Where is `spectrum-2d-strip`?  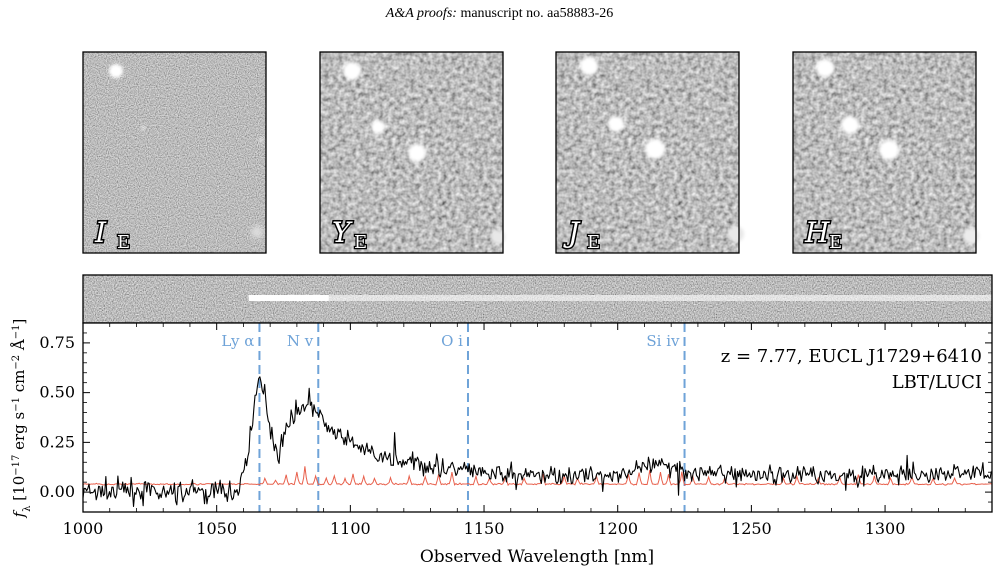 spectrum-2d-strip is located at coordinates (537, 299).